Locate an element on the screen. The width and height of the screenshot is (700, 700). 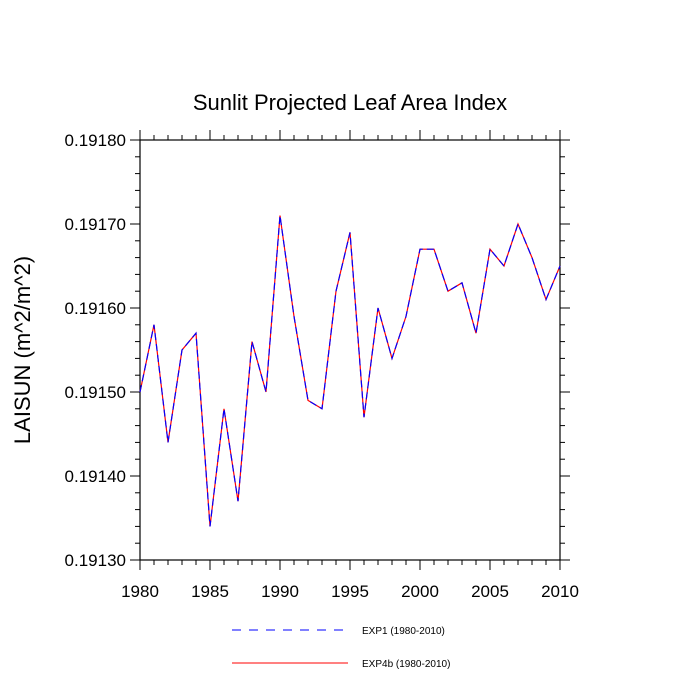
x-tick-label: 1980 is located at coordinates (140, 591).